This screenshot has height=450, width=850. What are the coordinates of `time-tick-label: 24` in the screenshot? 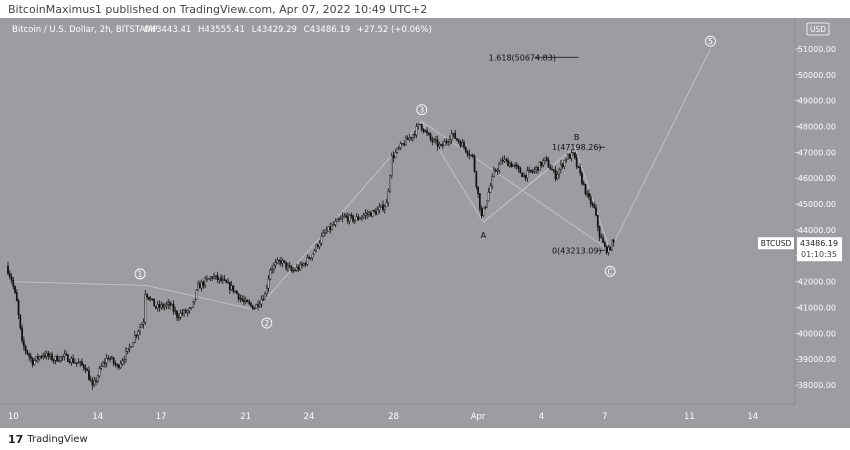 It's located at (309, 417).